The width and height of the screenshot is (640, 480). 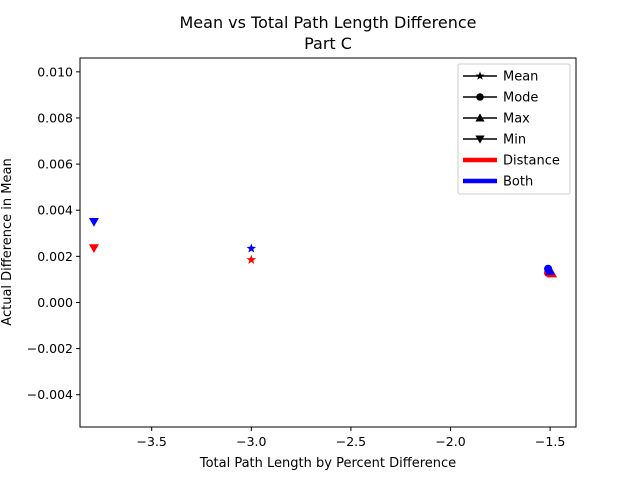 I want to click on x-tick-label: −1.5, so click(x=550, y=441).